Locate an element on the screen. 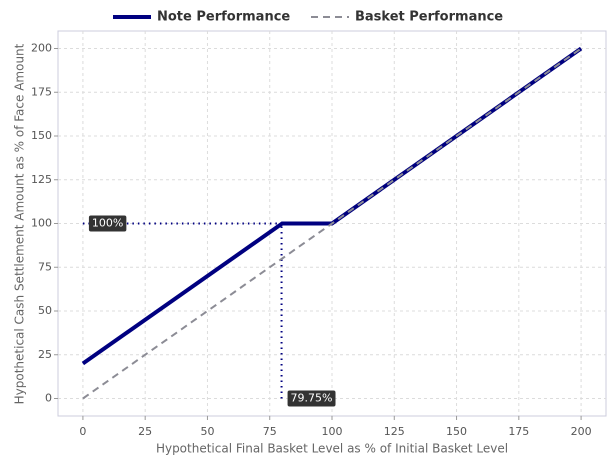 This screenshot has height=466, width=609. annotation-label: 79.75% is located at coordinates (312, 398).